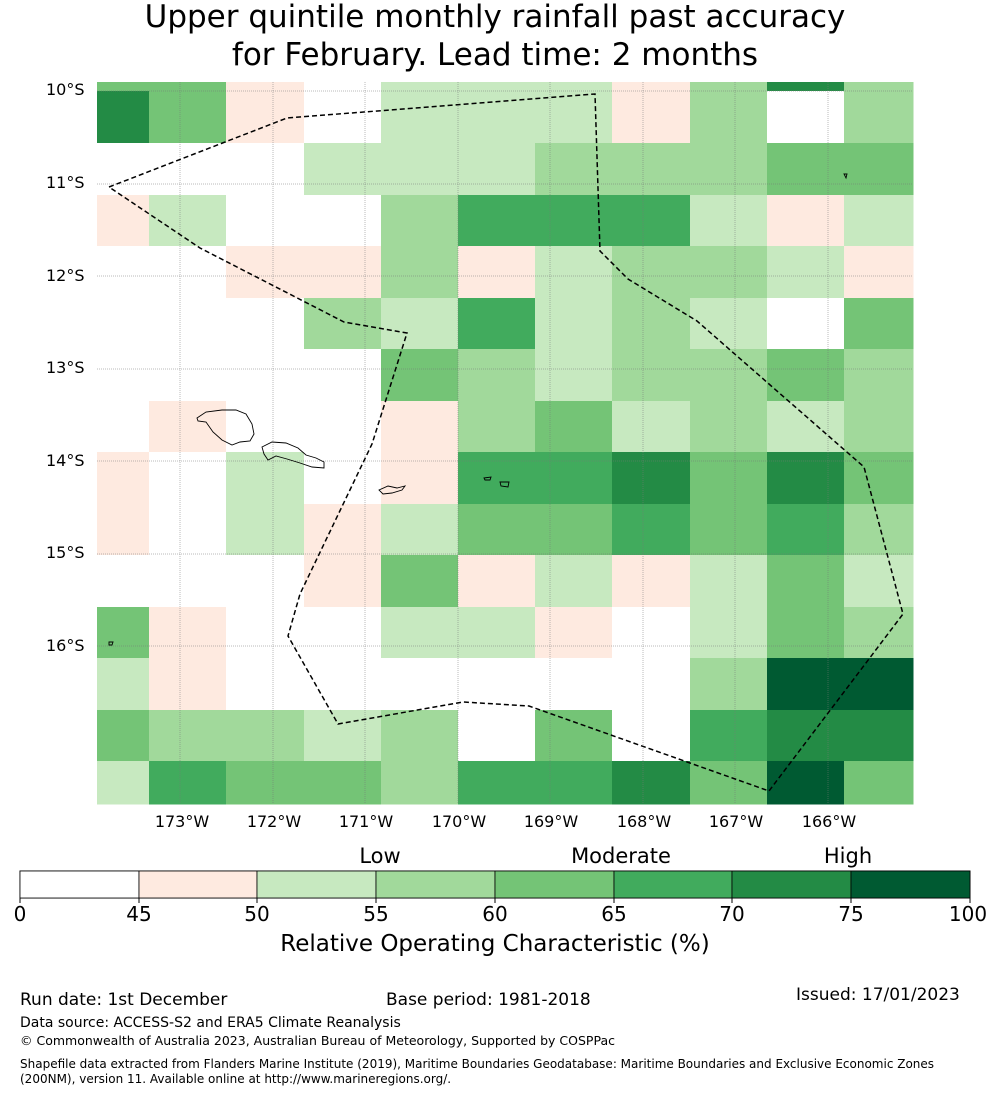 Image resolution: width=990 pixels, height=1095 pixels. Describe the element at coordinates (225, 427) in the screenshot. I see `savaii-island-outline` at that location.